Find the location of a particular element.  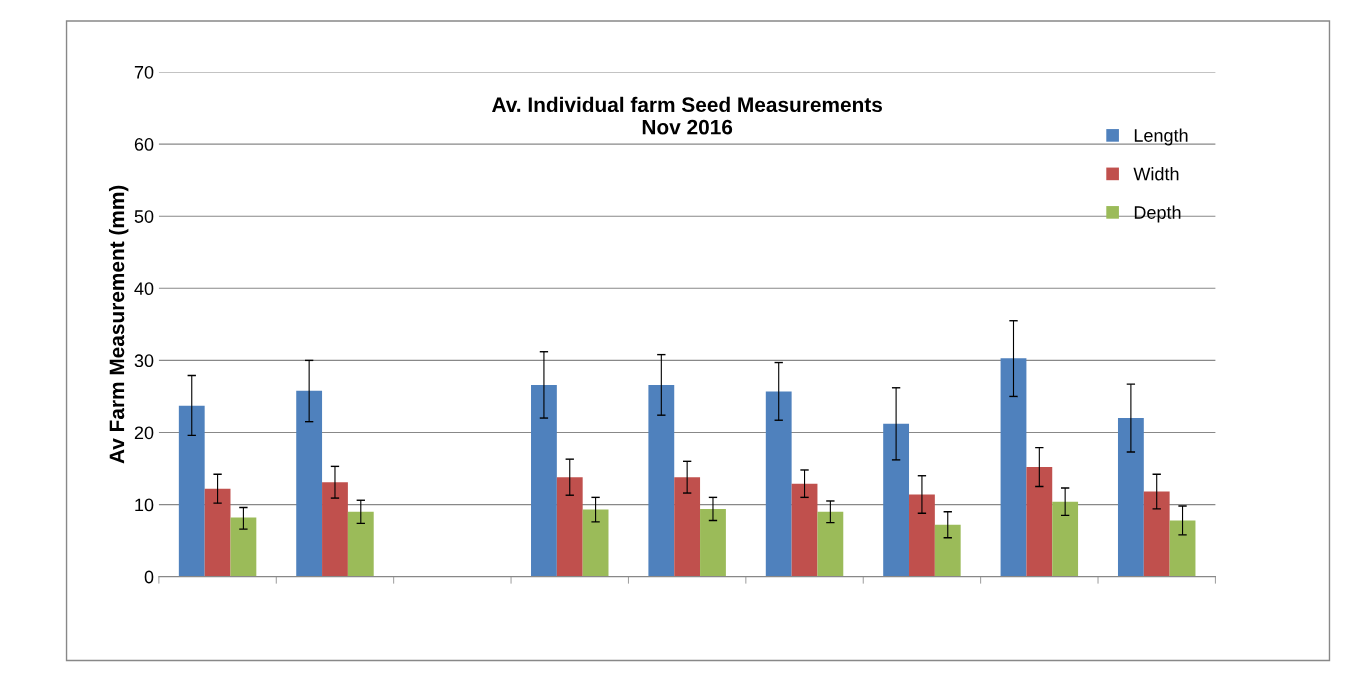

y-tick-label: 70 is located at coordinates (144, 72).